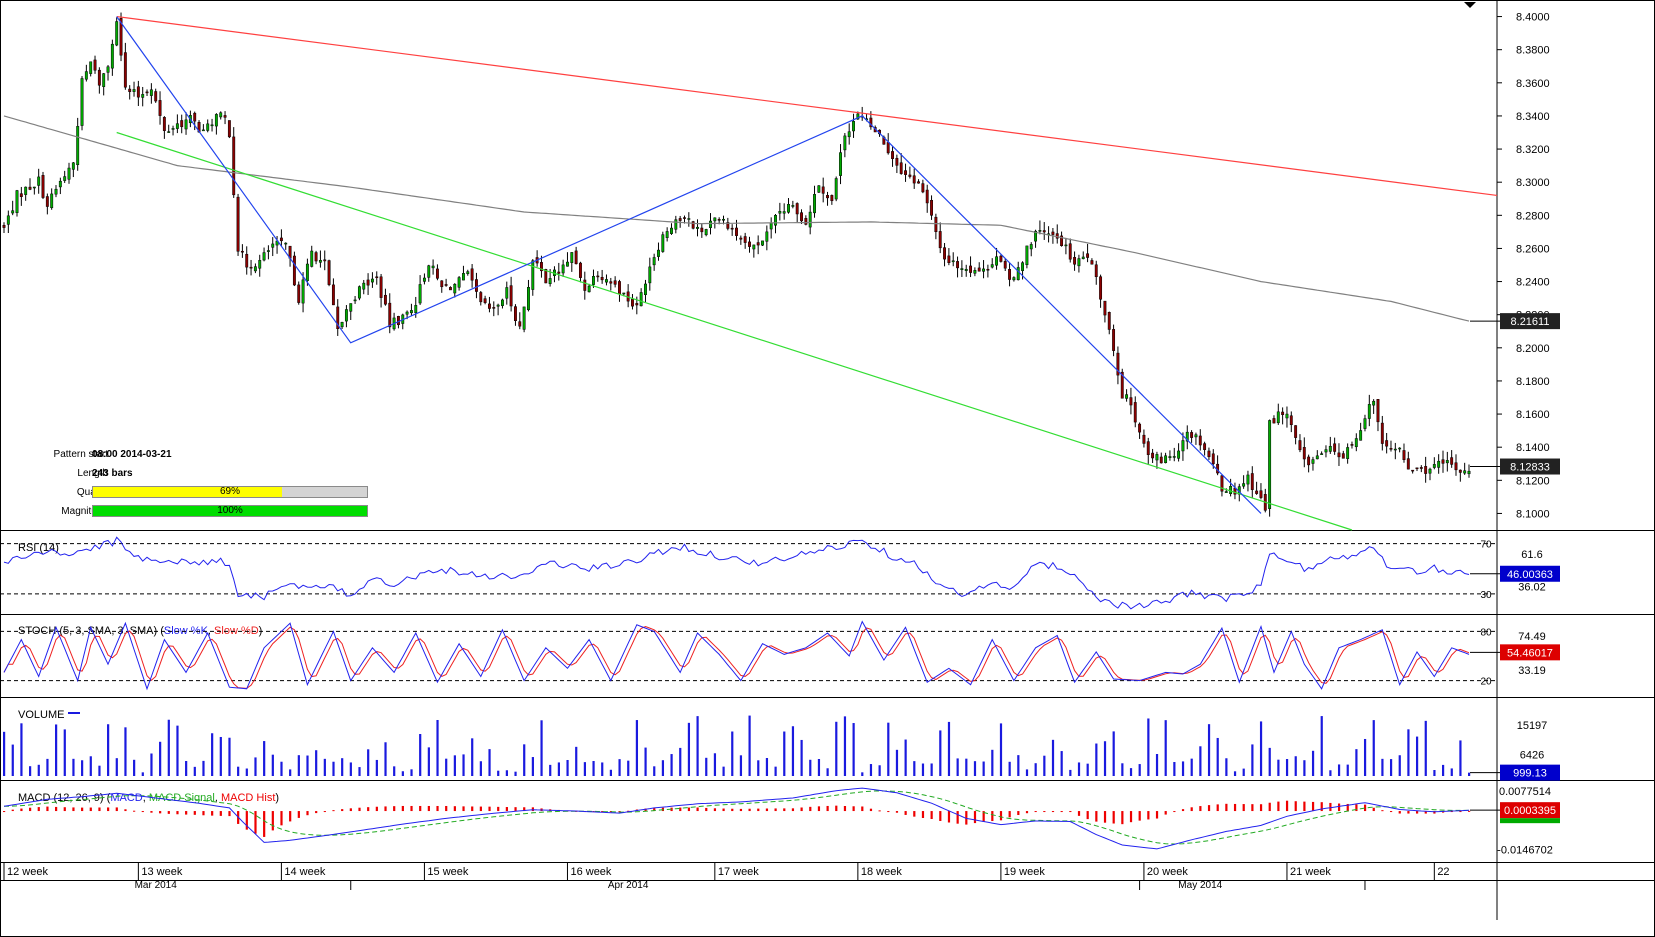 This screenshot has width=1655, height=937. I want to click on price-tick-label: 8.4000, so click(1533, 18).